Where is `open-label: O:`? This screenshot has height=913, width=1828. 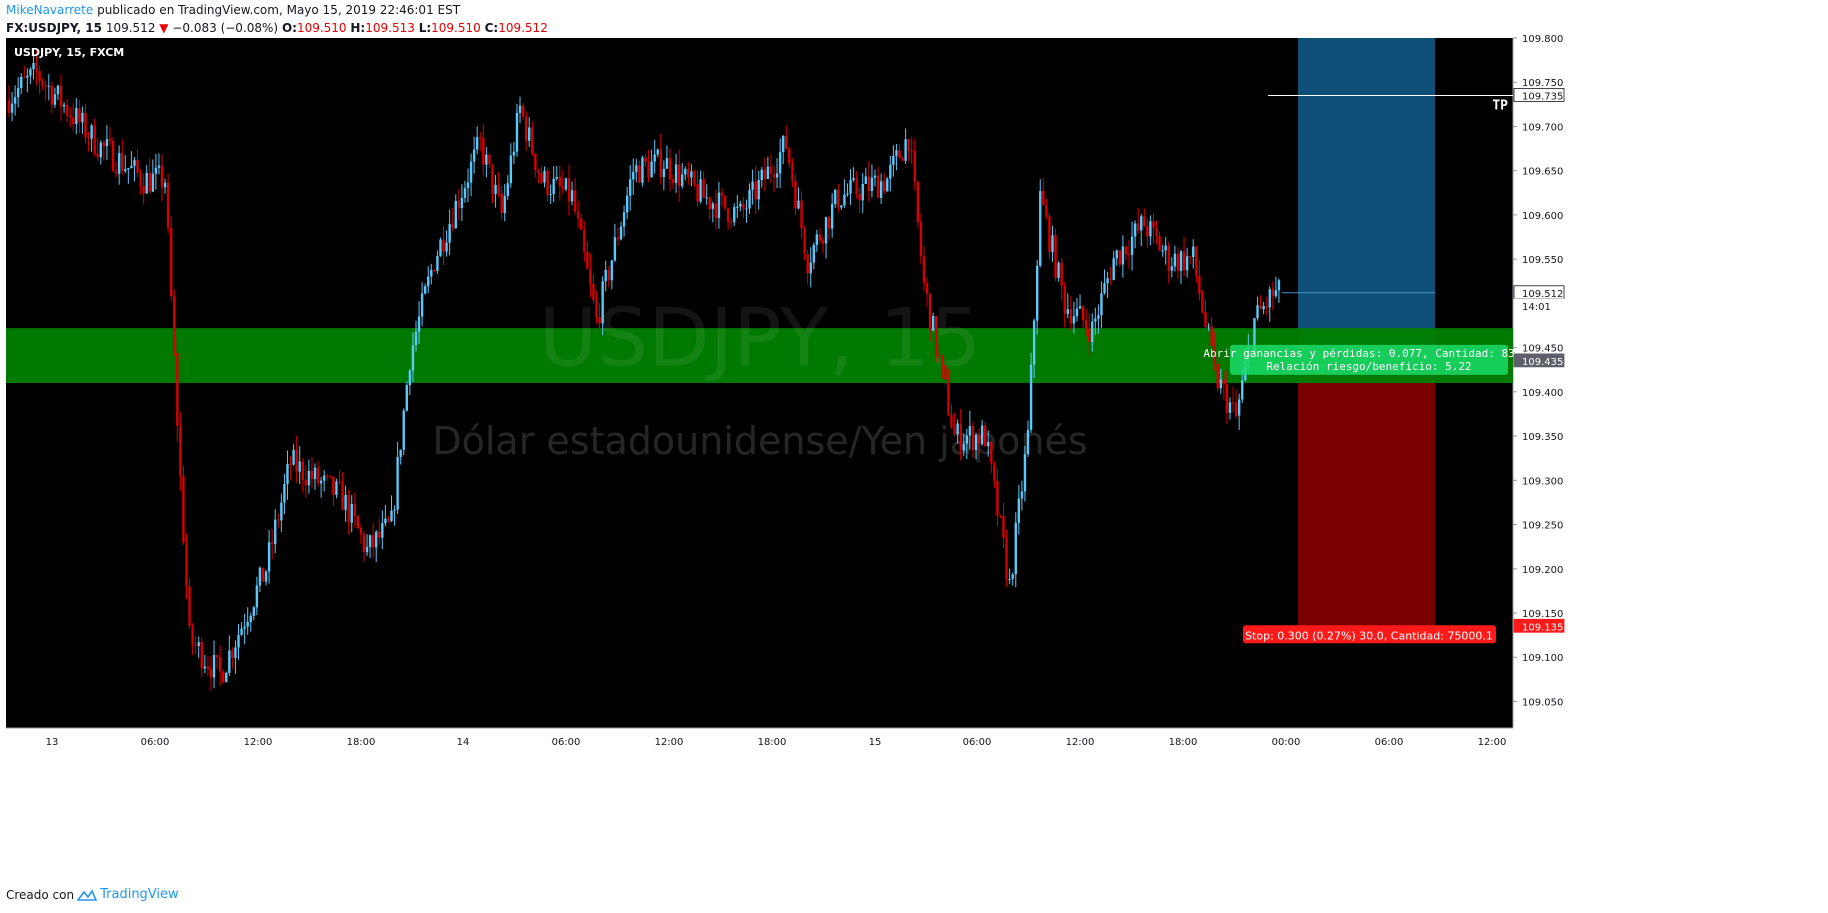
open-label: O: is located at coordinates (289, 28).